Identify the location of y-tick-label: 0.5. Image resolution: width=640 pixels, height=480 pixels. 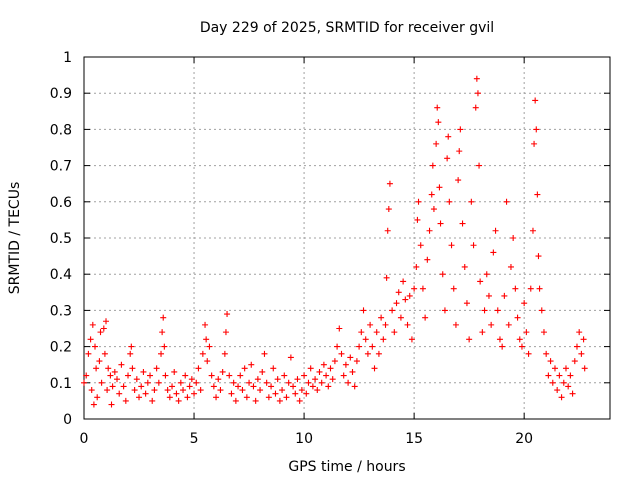
(61, 239).